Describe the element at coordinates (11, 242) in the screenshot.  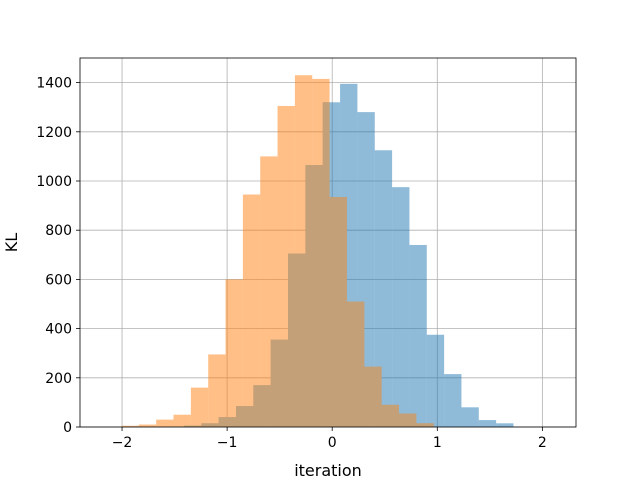
I see `y-axis-label: KL` at that location.